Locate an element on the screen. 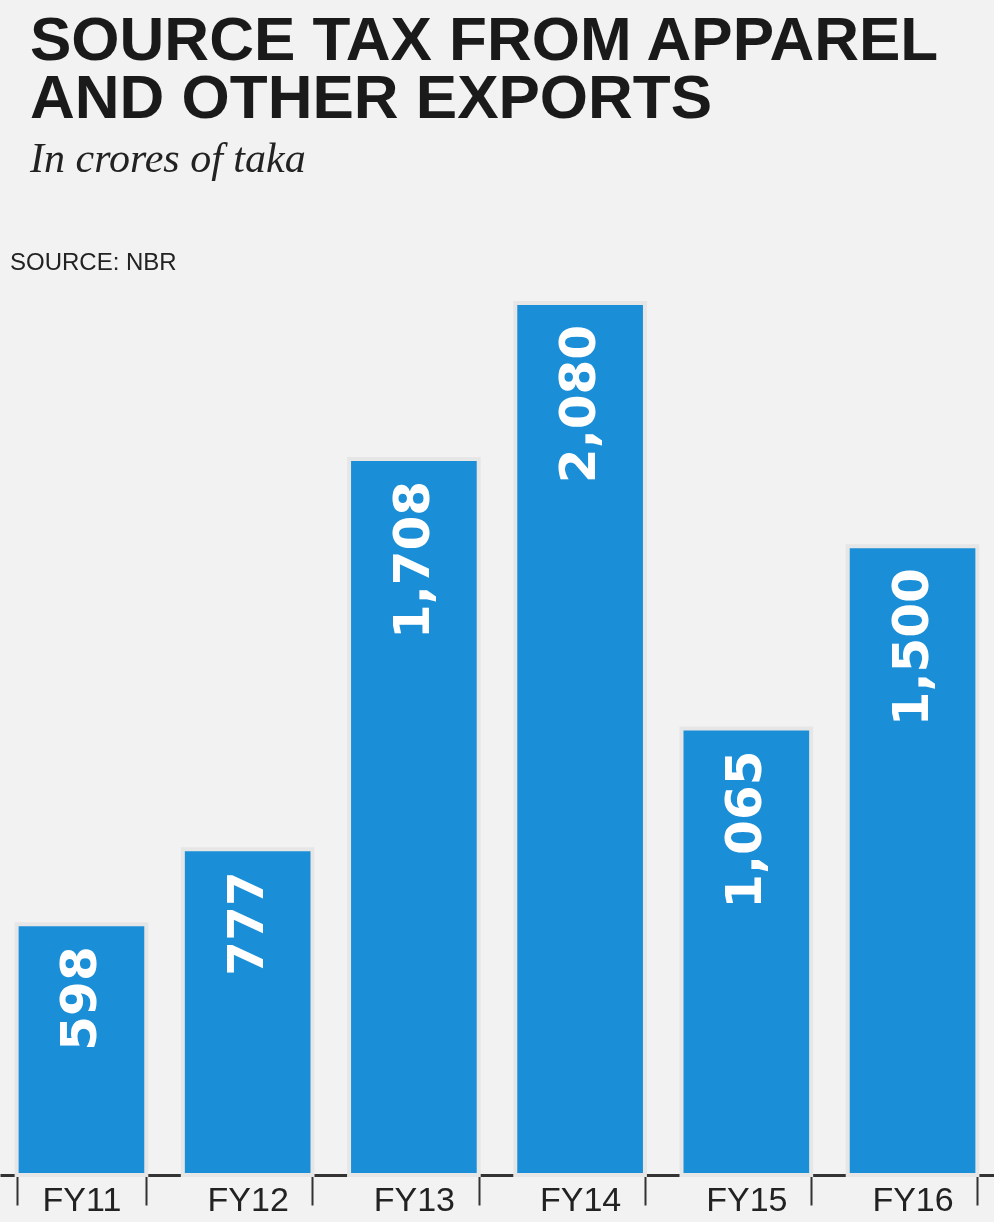 The height and width of the screenshot is (1222, 994). chart-subtitle: In crores of taka is located at coordinates (167, 158).